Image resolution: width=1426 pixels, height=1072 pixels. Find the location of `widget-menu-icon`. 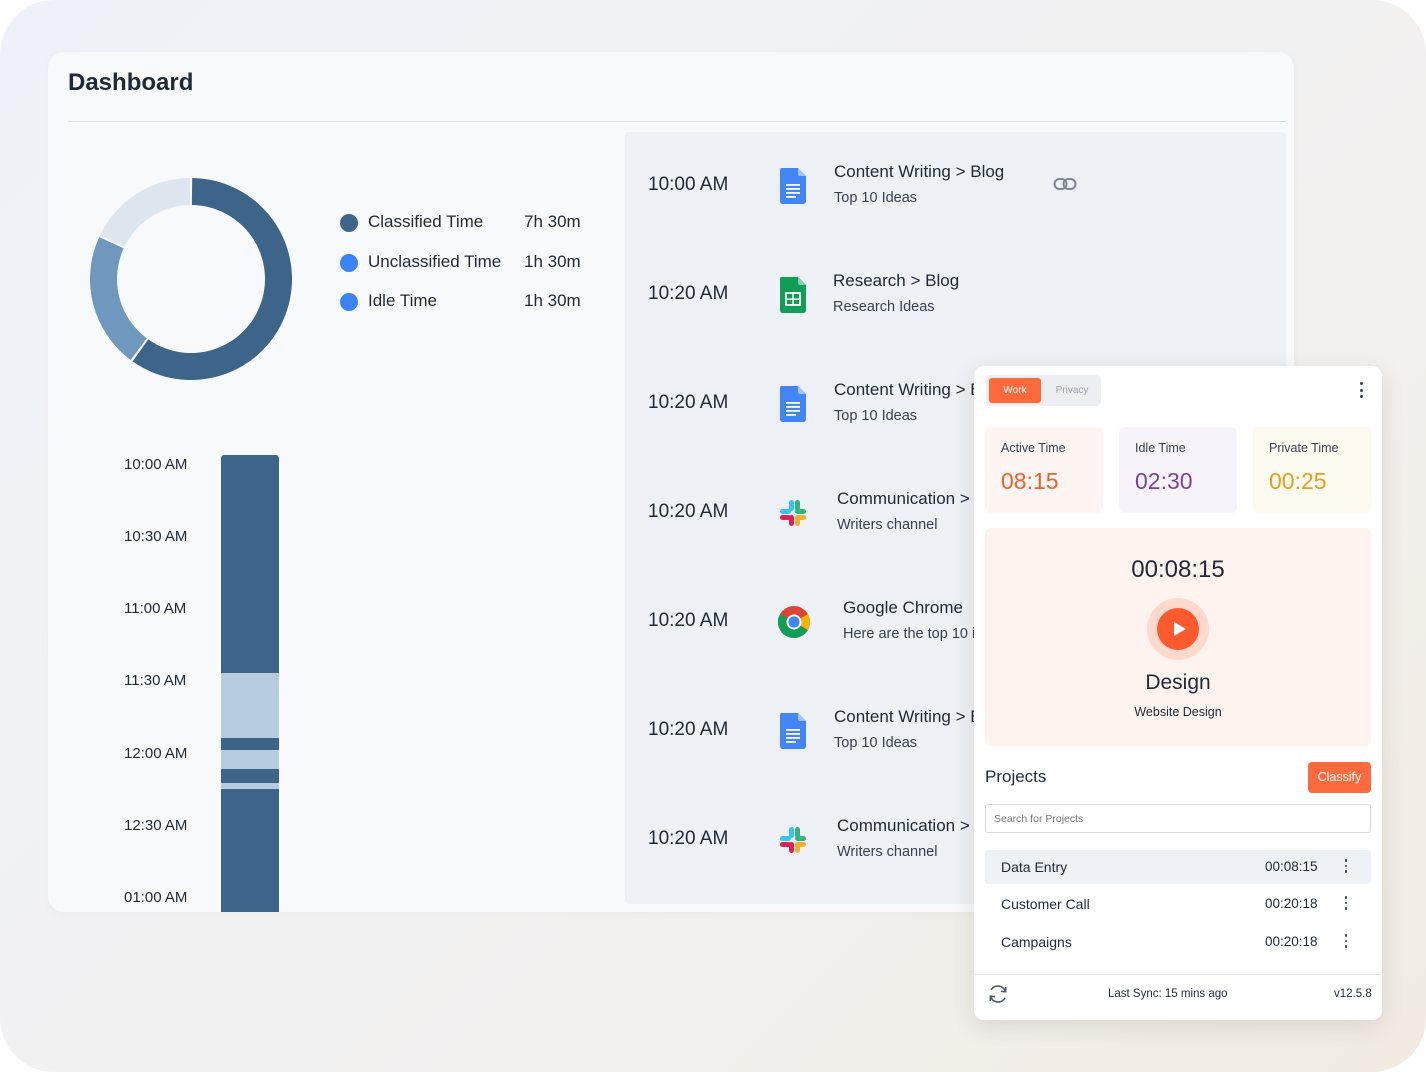

widget-menu-icon is located at coordinates (1361, 390).